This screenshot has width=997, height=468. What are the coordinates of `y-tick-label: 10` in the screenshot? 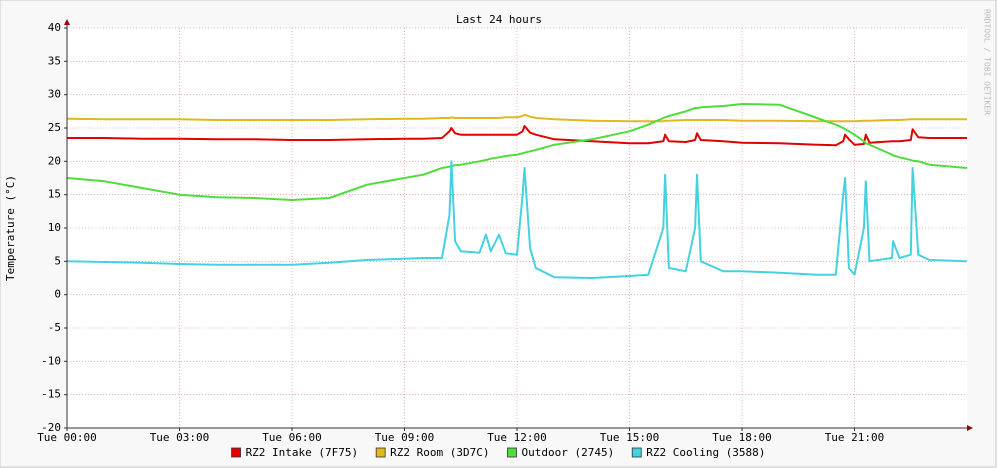 It's located at (54, 227).